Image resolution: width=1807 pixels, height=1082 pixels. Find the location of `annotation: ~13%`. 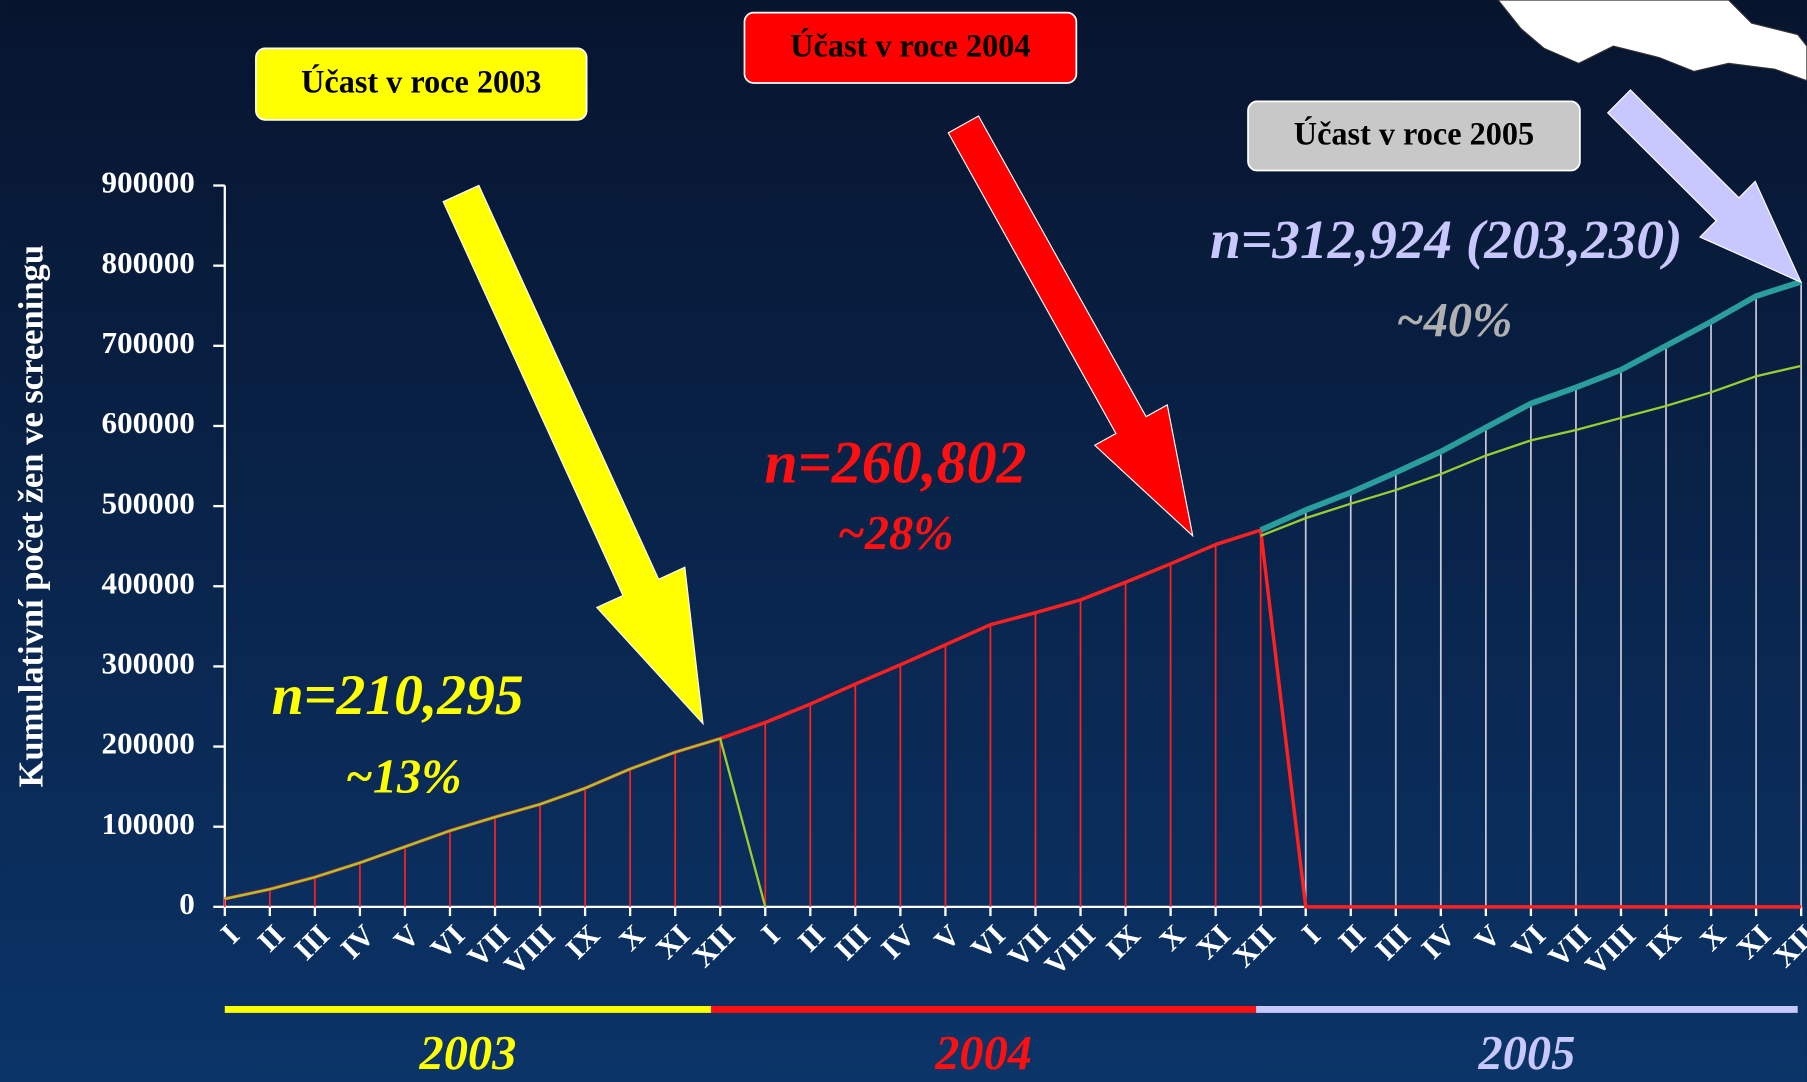

annotation: ~13% is located at coordinates (403, 776).